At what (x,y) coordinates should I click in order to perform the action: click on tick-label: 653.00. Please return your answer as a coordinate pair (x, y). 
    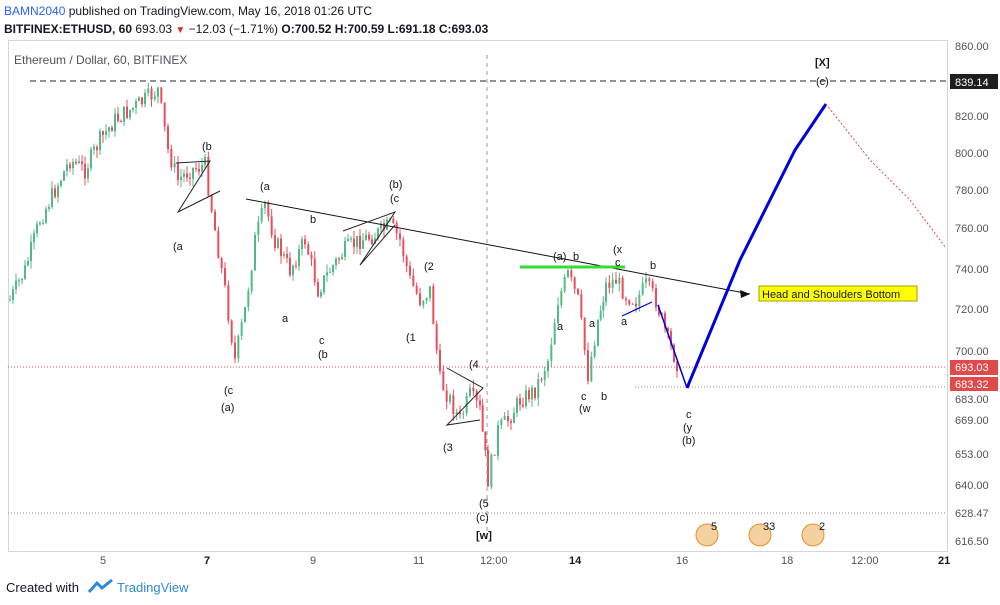
    Looking at the image, I should click on (972, 455).